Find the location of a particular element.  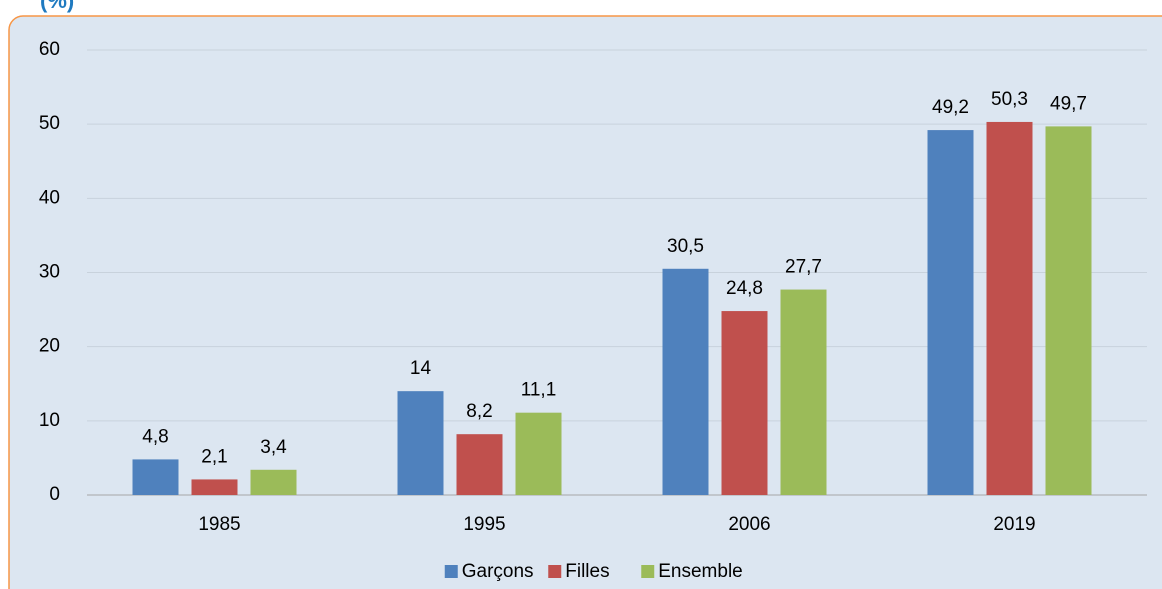

value-label: 49,2 is located at coordinates (950, 107).